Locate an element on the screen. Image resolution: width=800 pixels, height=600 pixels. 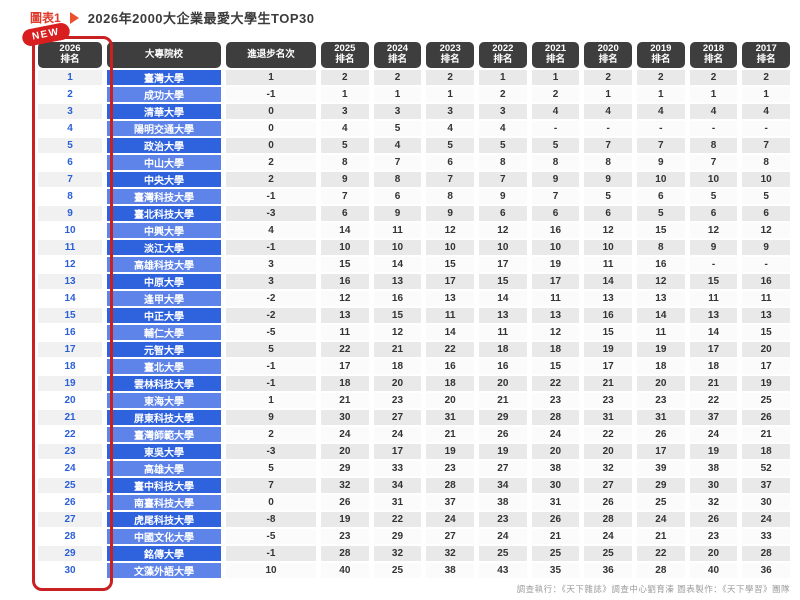
rank-cell: 7 is located at coordinates (70, 179).